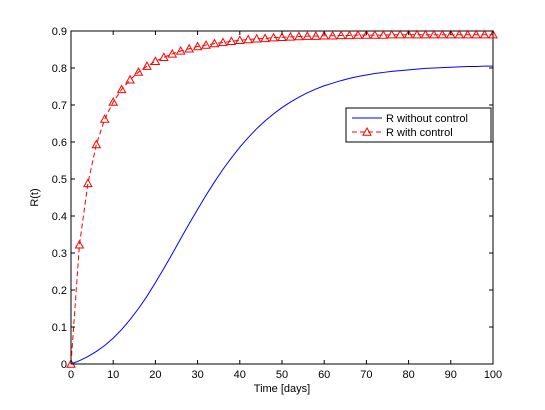 This screenshot has height=410, width=545. What do you see at coordinates (493, 375) in the screenshot?
I see `x-tick-label: 100` at bounding box center [493, 375].